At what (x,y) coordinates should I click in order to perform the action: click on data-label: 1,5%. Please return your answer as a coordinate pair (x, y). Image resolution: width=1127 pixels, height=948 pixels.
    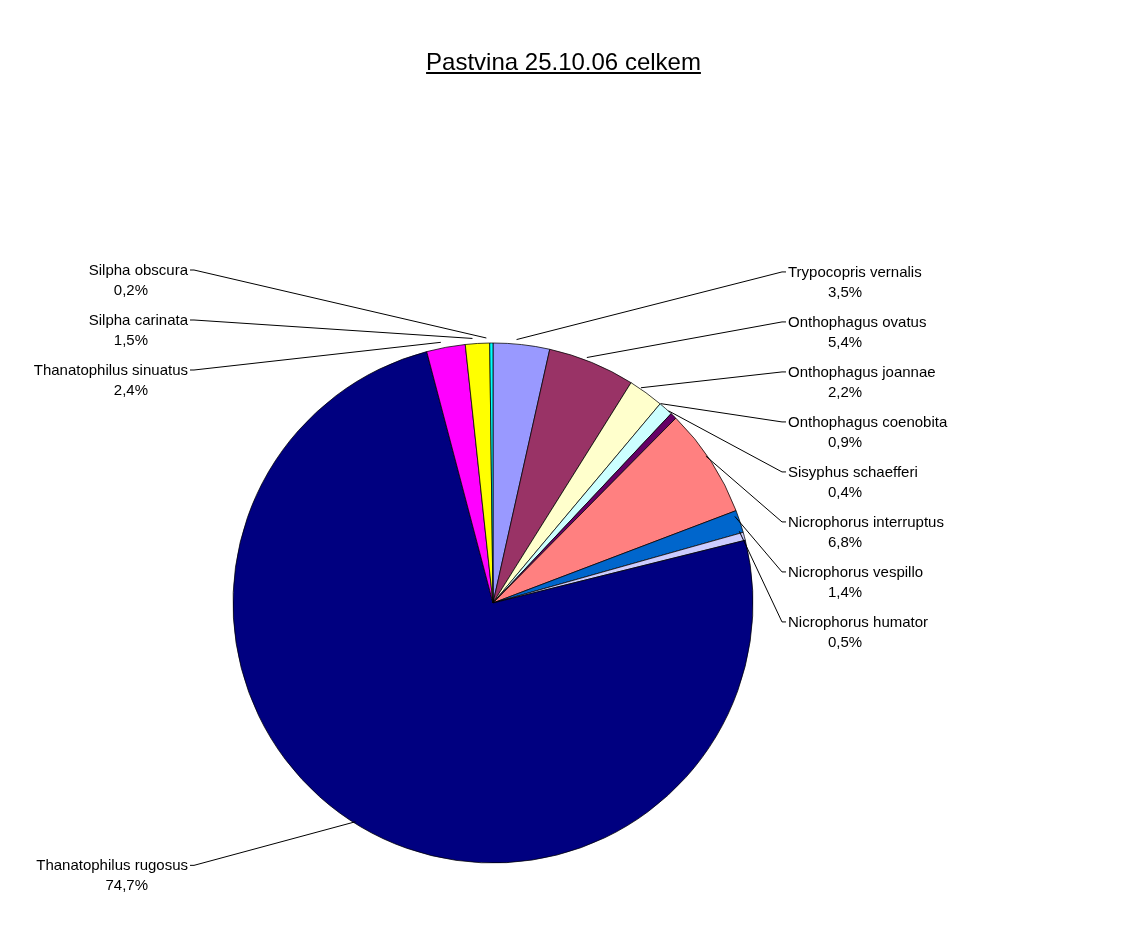
    Looking at the image, I should click on (130, 340).